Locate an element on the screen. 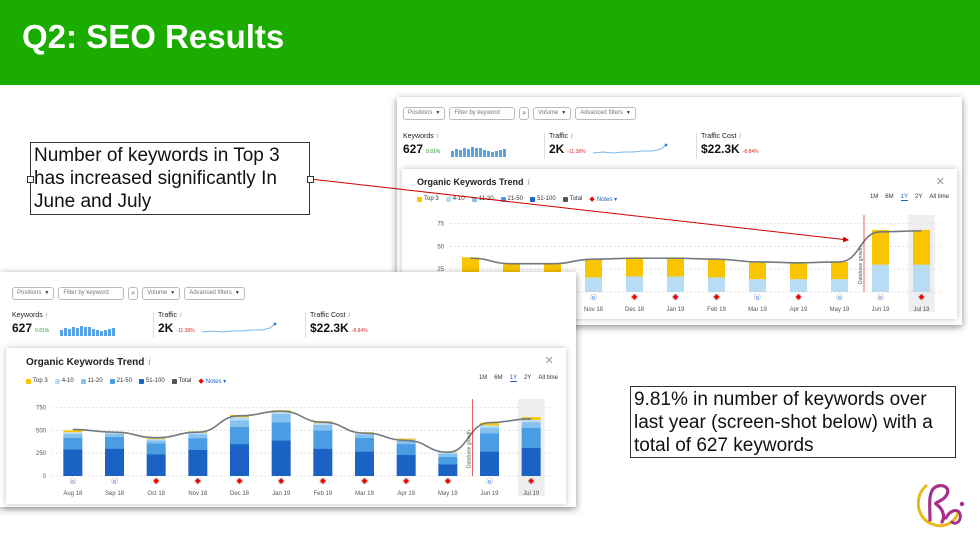 The width and height of the screenshot is (980, 543). legend-item-top-3: Top 3 is located at coordinates (37, 381).